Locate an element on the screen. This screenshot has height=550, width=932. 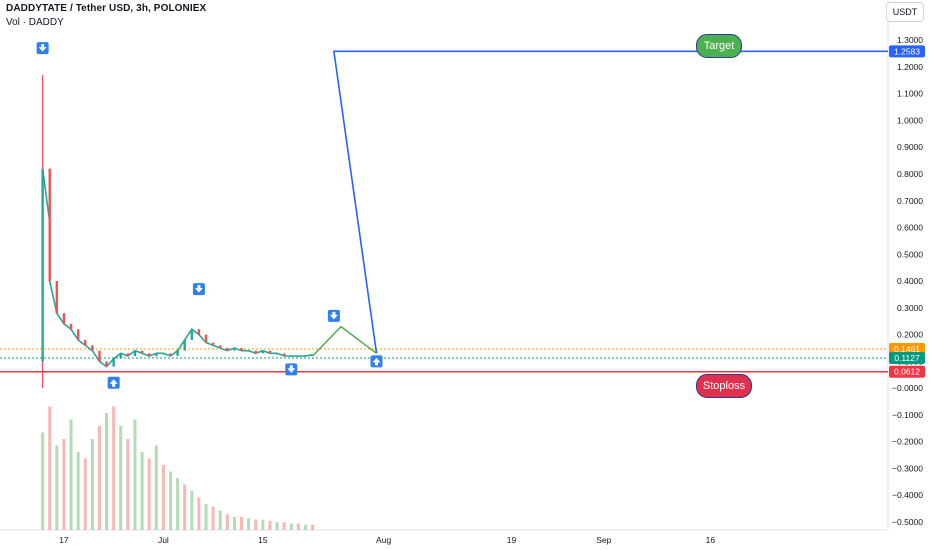
x-tick-label: Jul is located at coordinates (163, 540).